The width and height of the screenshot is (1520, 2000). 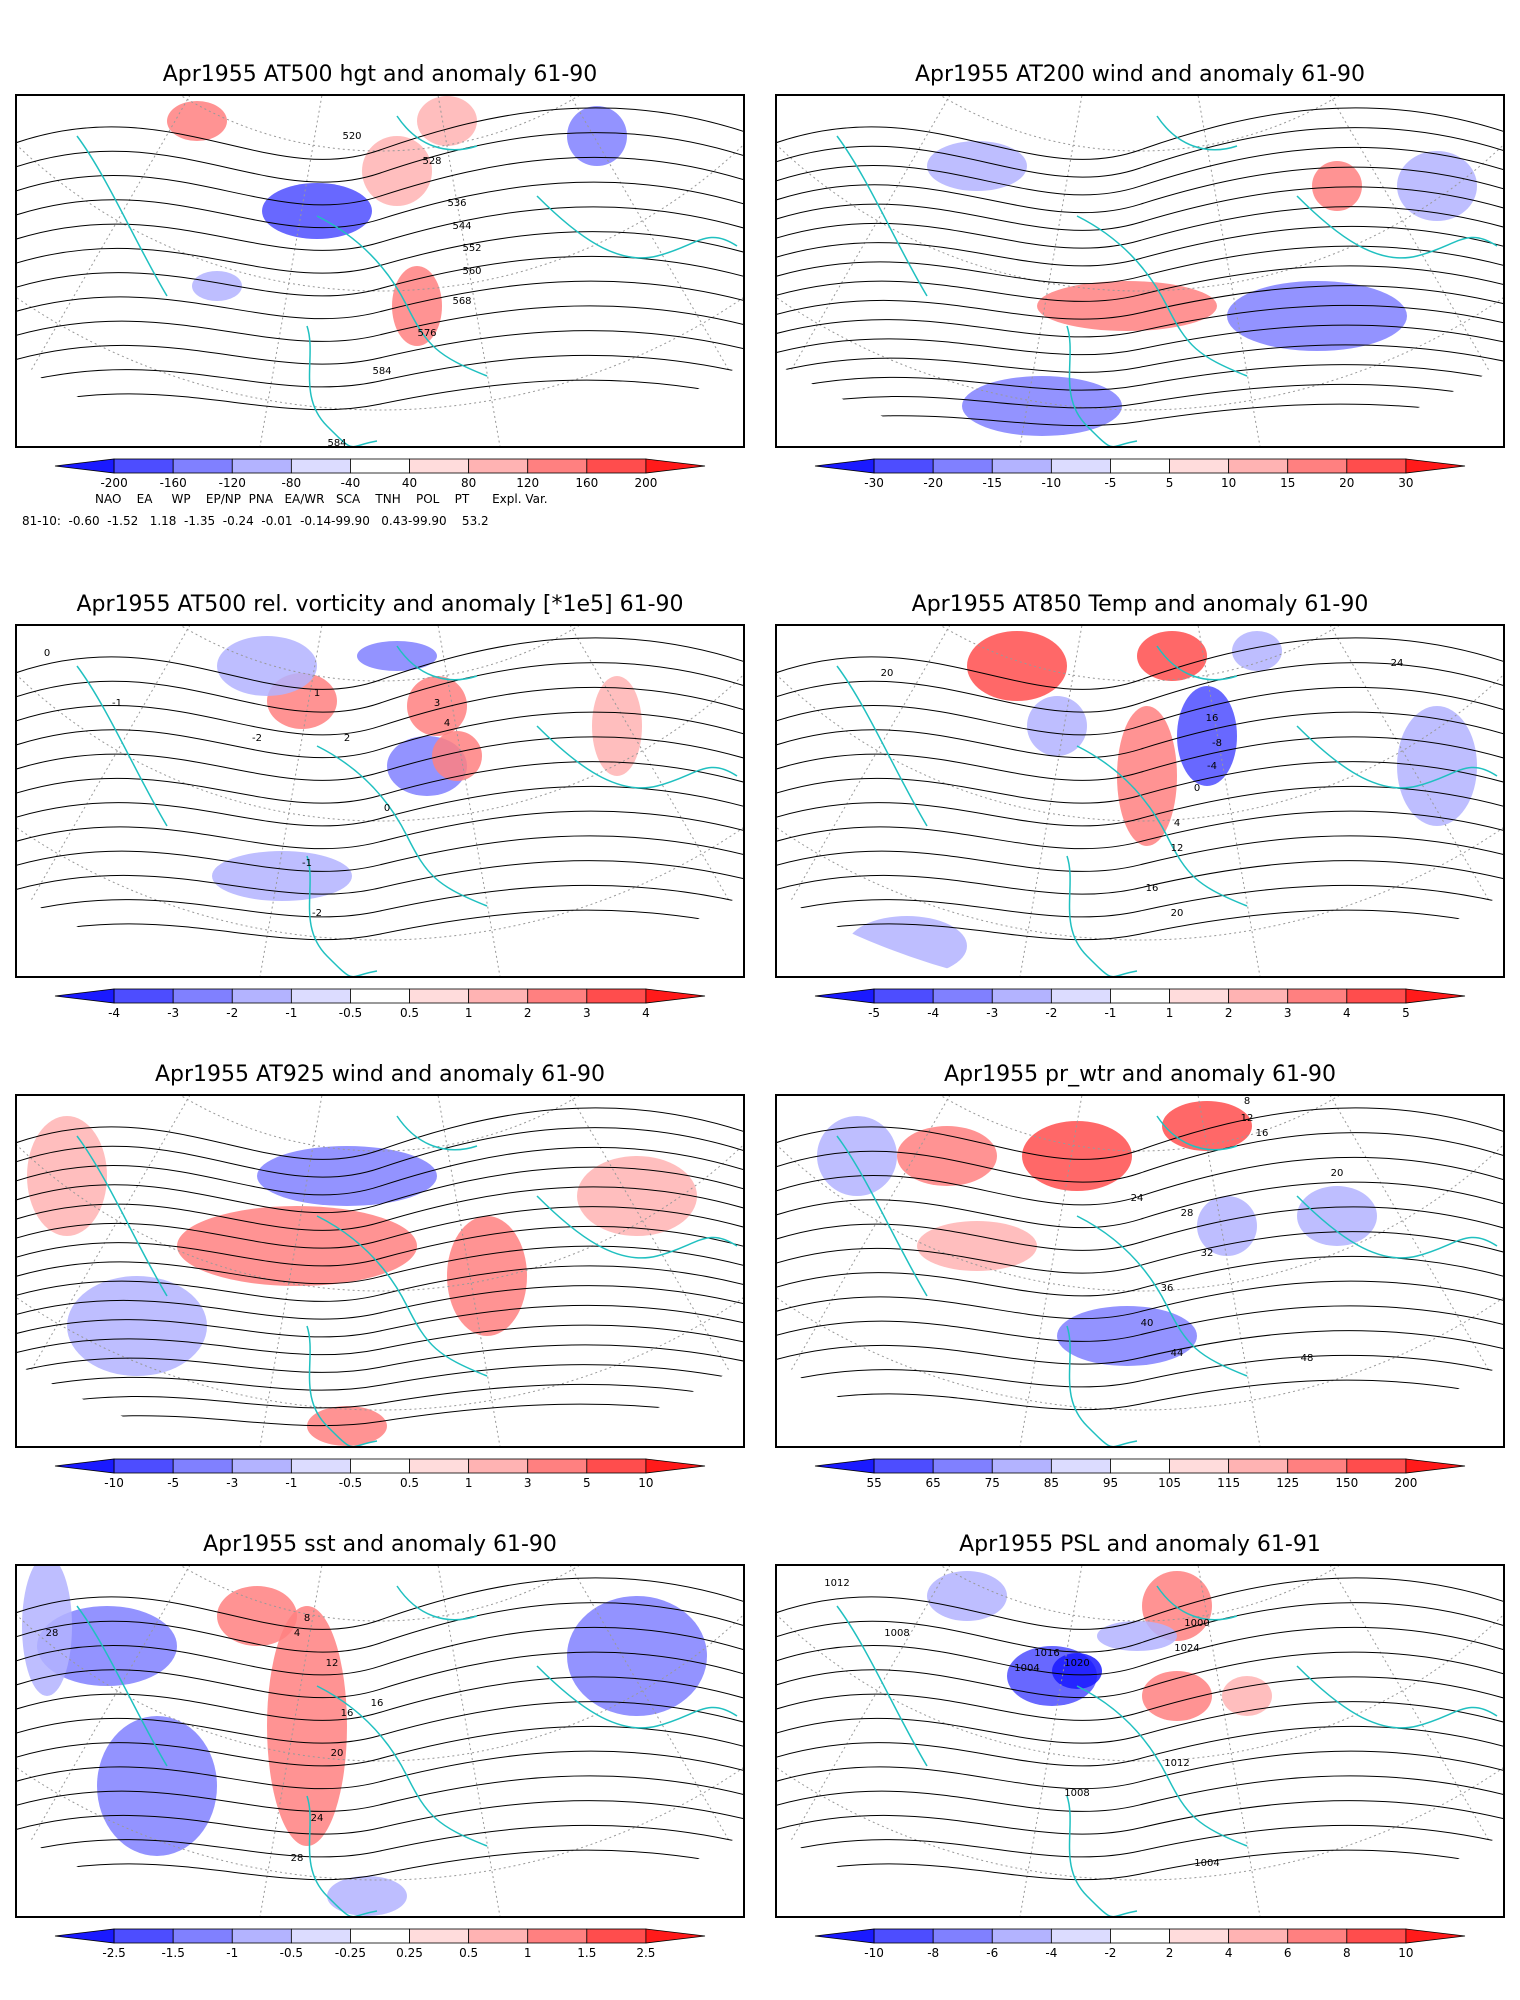 What do you see at coordinates (84, 996) in the screenshot?
I see `colorbar-arrow-left` at bounding box center [84, 996].